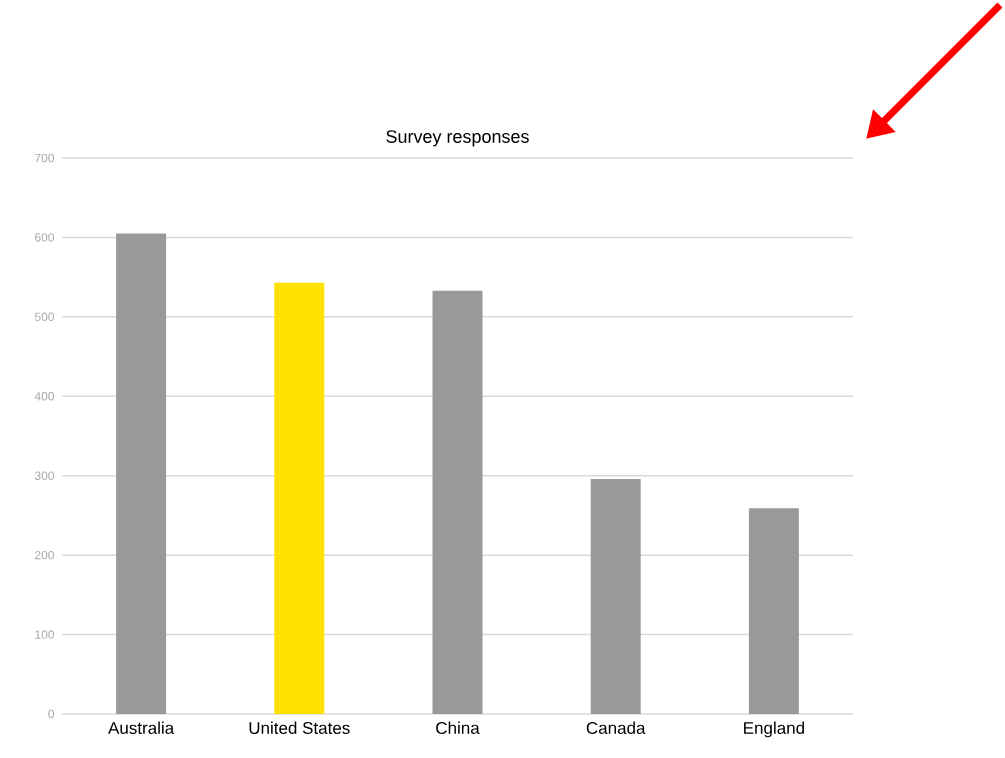  I want to click on y-tick-label: 200, so click(45, 555).